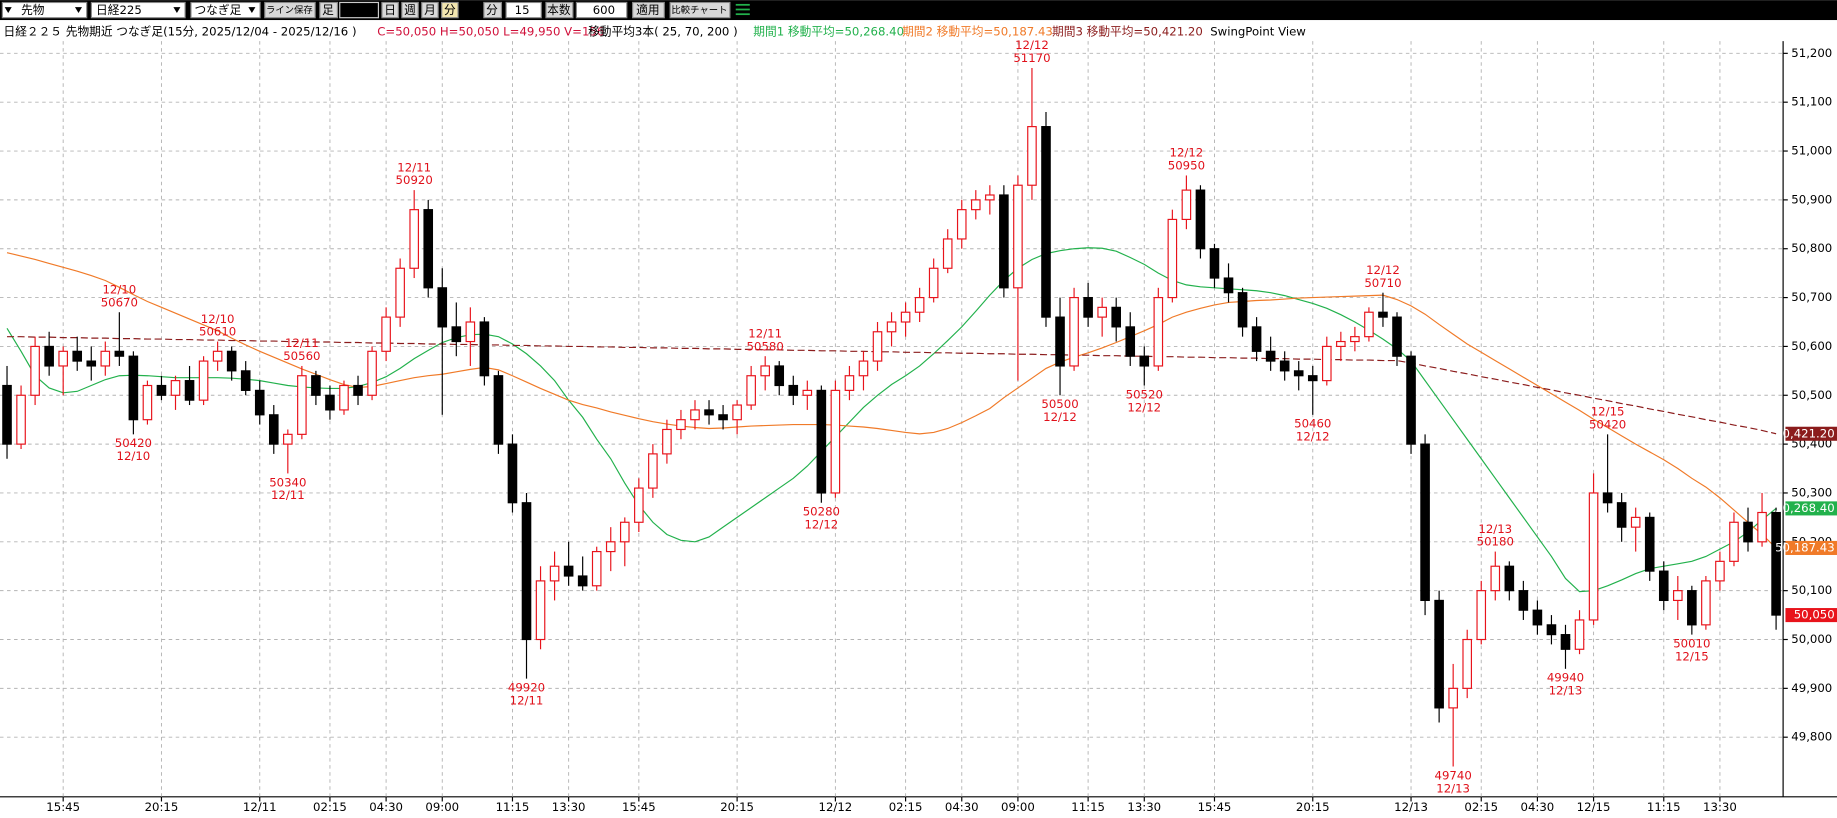  Describe the element at coordinates (1565, 678) in the screenshot. I see `swing-price: 49940` at that location.